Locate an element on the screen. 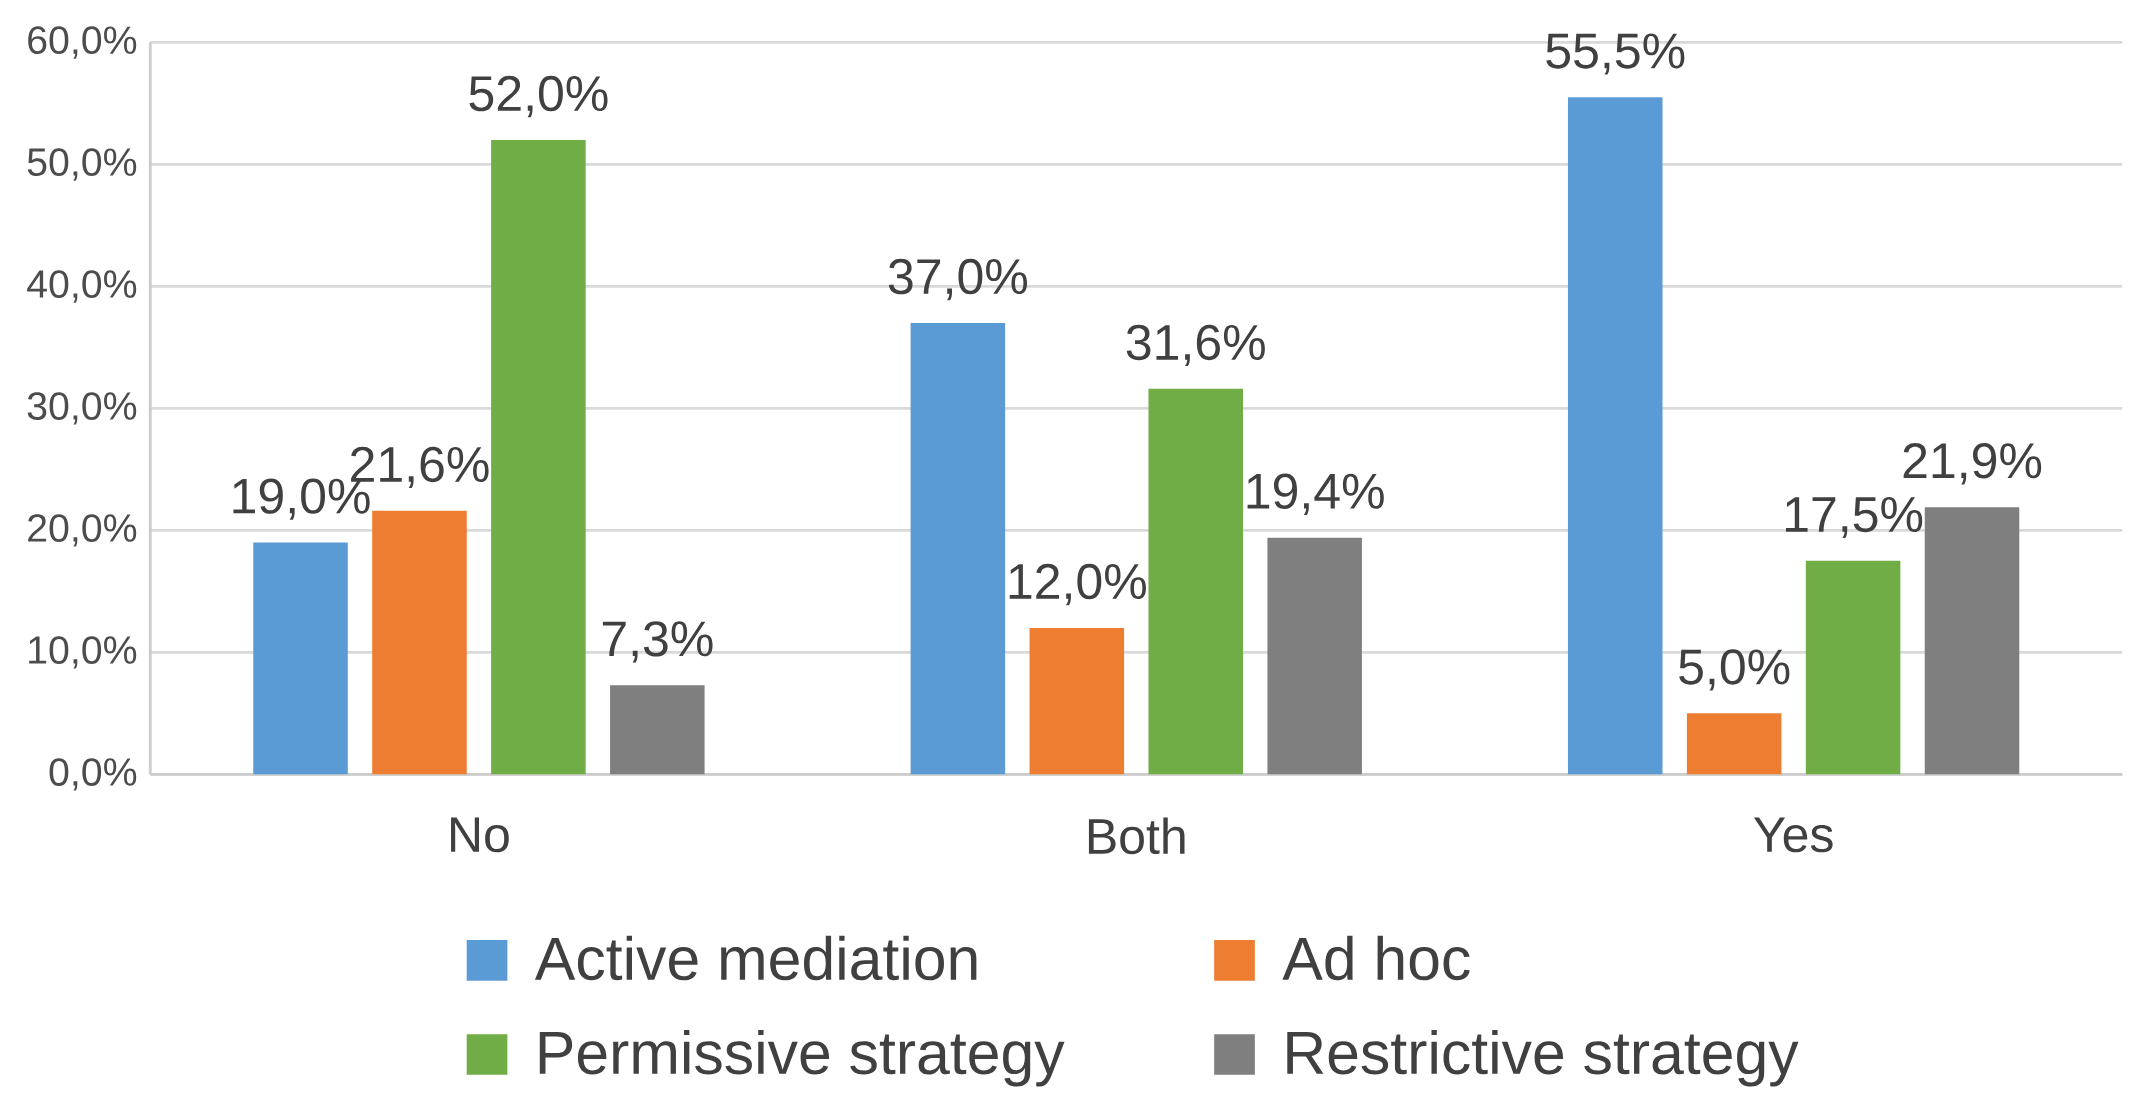  legend-label: Restrictive strategy is located at coordinates (1543, 1058).